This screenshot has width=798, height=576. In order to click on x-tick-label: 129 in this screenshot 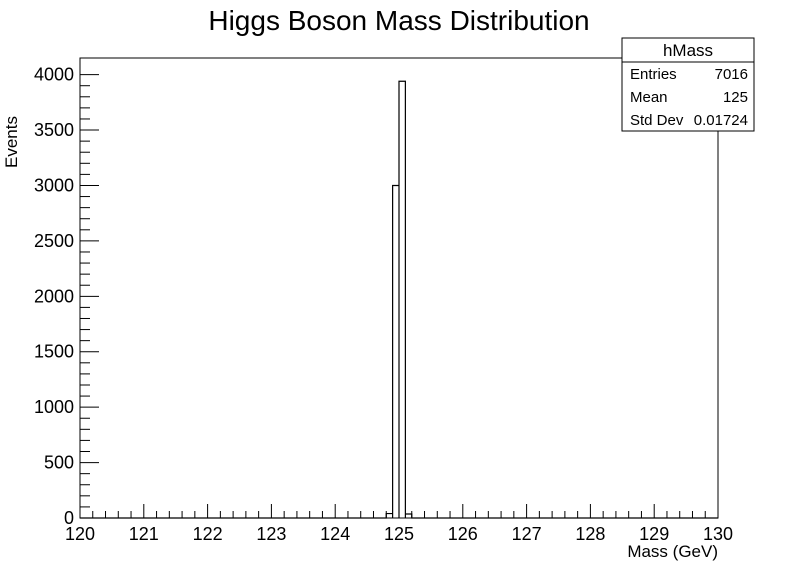, I will do `click(654, 534)`.